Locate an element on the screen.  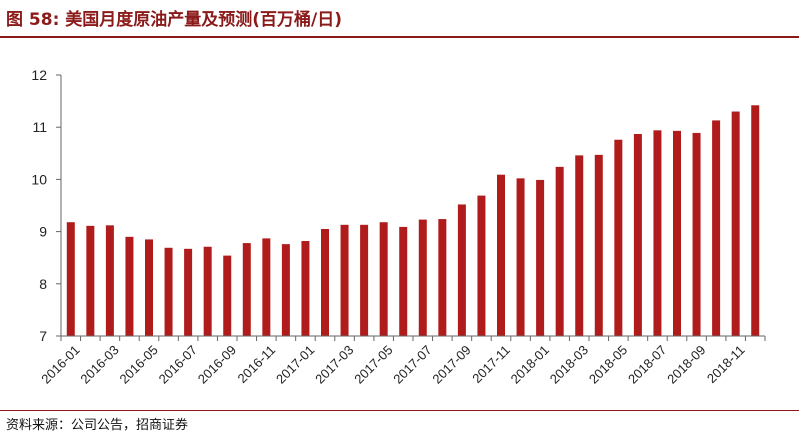
y-tick-label: 7 is located at coordinates (43, 336).